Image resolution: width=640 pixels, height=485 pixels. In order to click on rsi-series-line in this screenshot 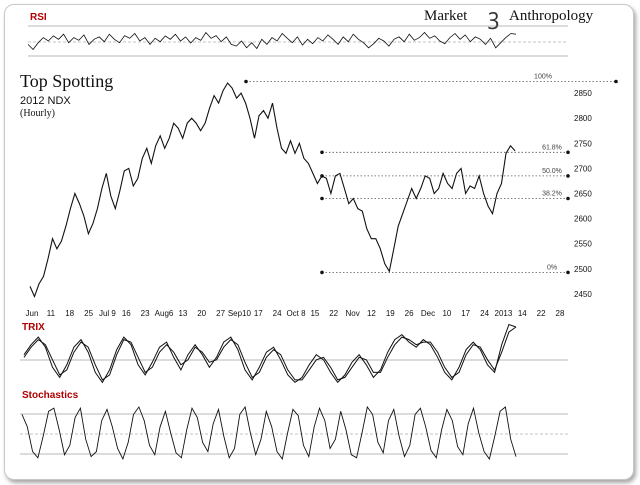, I will do `click(272, 41)`.